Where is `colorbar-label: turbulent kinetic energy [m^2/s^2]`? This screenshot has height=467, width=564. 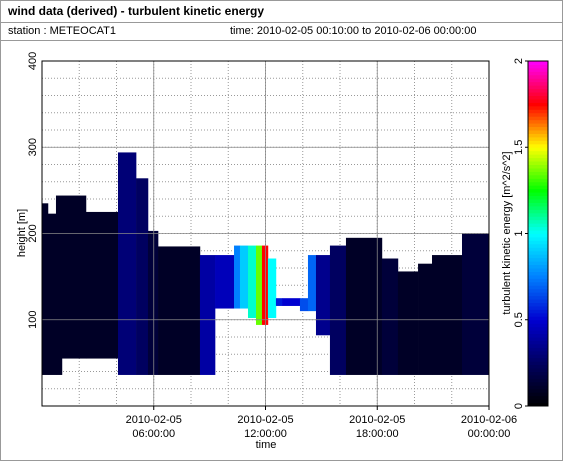 colorbar-label: turbulent kinetic energy [m^2/s^2] is located at coordinates (507, 232).